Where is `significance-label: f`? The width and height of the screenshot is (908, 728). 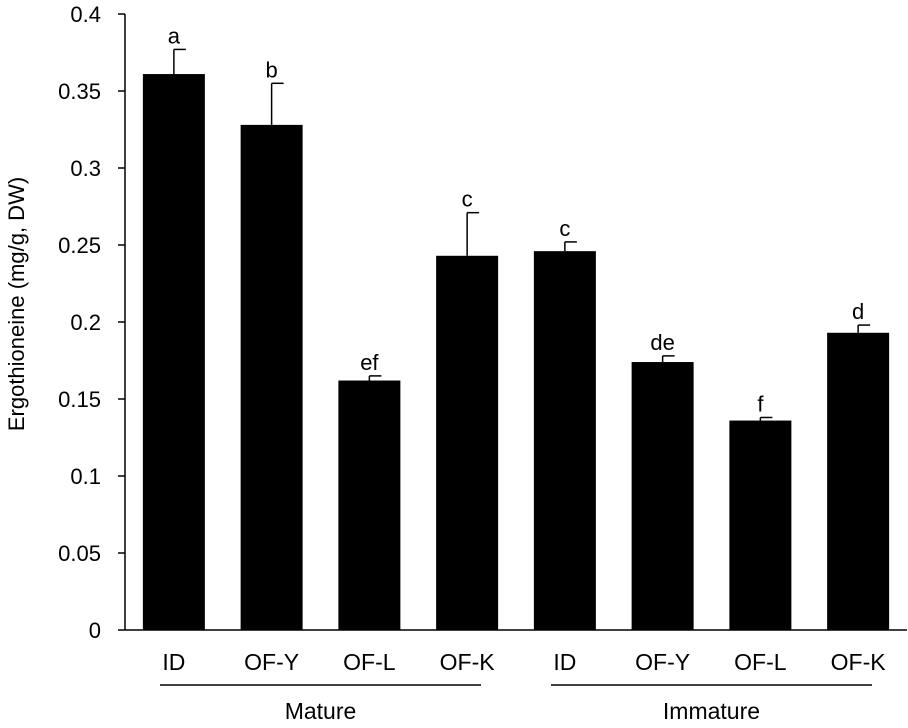 significance-label: f is located at coordinates (760, 403).